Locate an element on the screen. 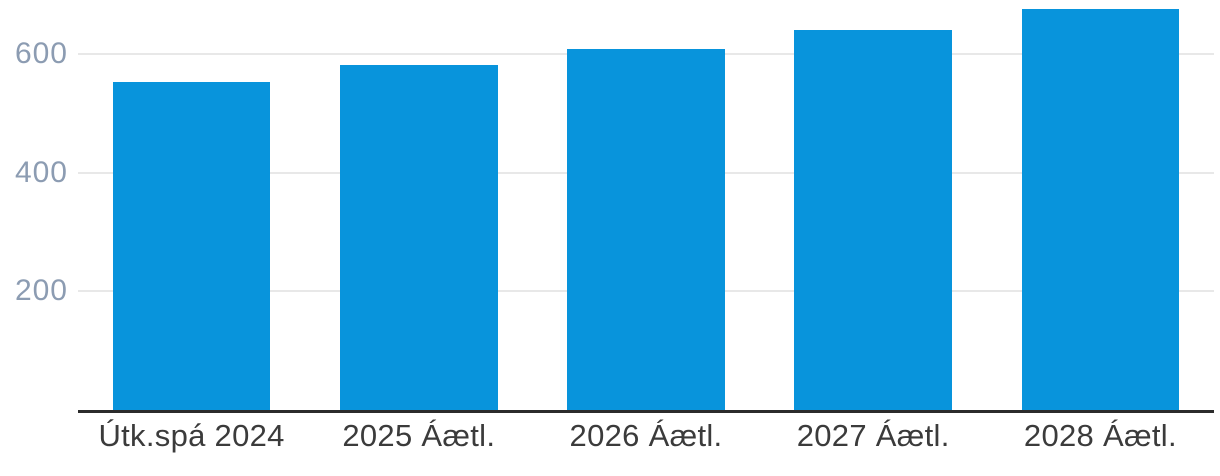 Image resolution: width=1220 pixels, height=476 pixels. y-axis-tick-label: 200 is located at coordinates (41, 291).